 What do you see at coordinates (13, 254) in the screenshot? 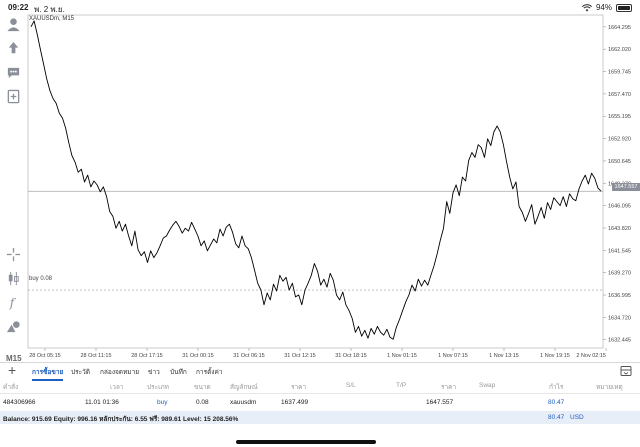
I see `crosshair-icon` at bounding box center [13, 254].